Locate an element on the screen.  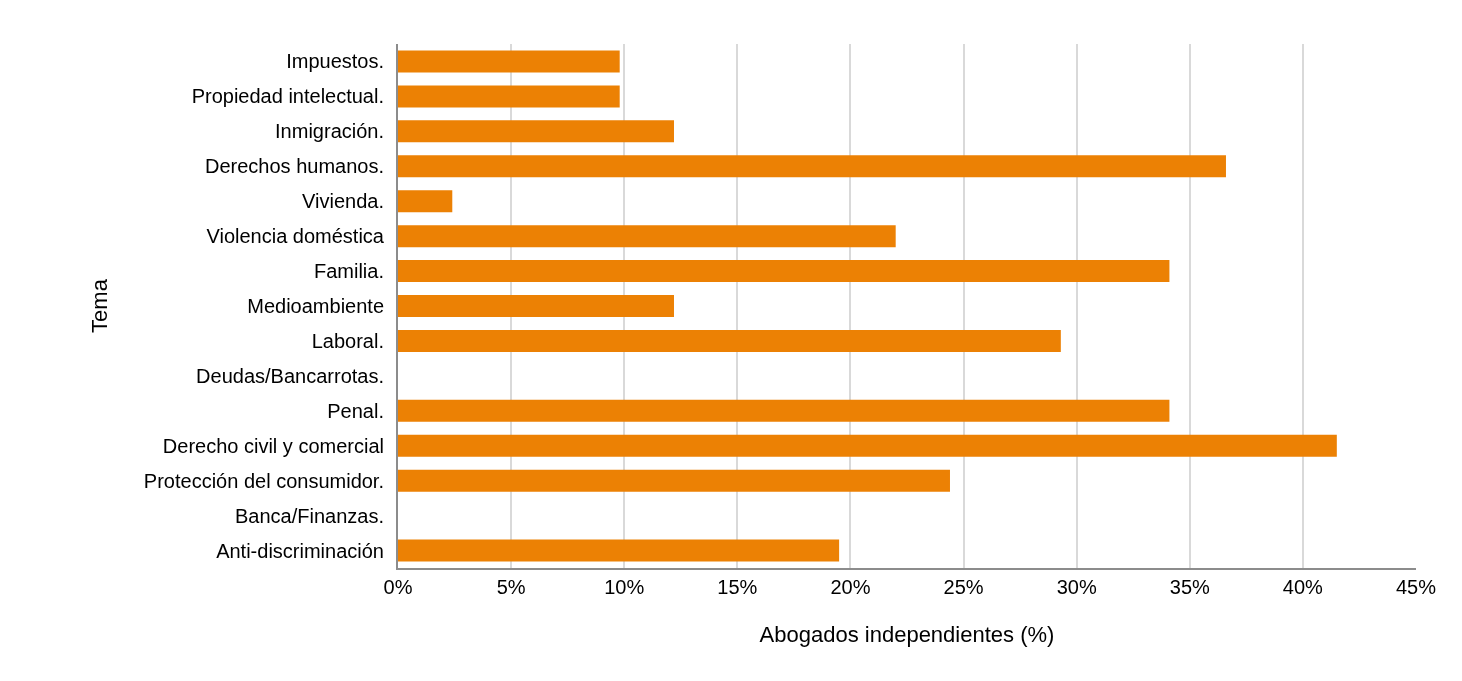
y-tick-label: Banca/Finanzas. is located at coordinates (309, 515).